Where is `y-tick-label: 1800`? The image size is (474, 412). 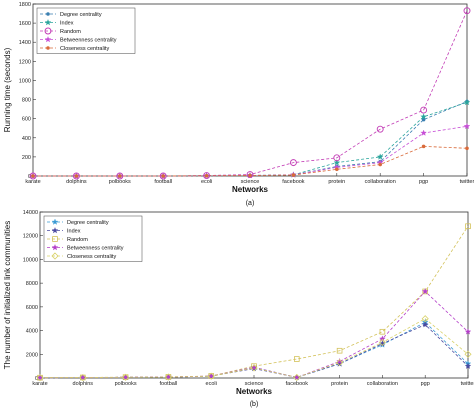 y-tick-label: 1800 is located at coordinates (25, 5).